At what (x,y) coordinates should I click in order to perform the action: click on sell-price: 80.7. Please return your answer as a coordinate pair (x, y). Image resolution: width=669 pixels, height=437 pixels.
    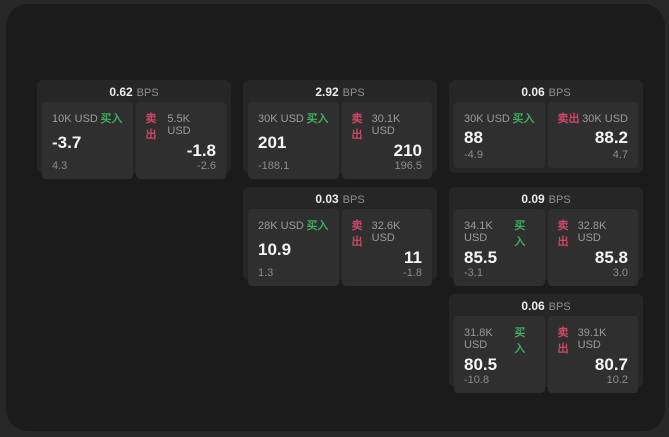
    Looking at the image, I should click on (611, 364).